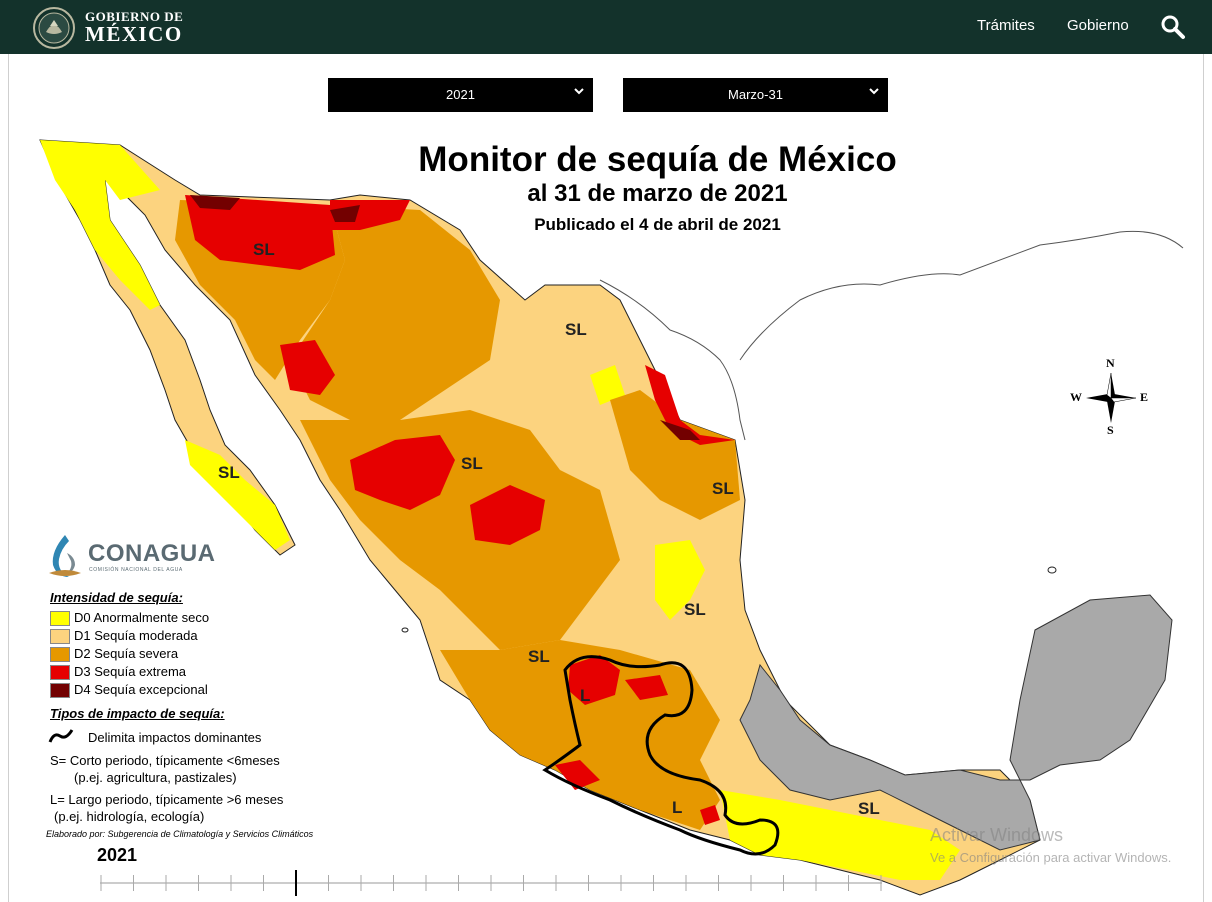  Describe the element at coordinates (1110, 363) in the screenshot. I see `compass-north: N` at that location.